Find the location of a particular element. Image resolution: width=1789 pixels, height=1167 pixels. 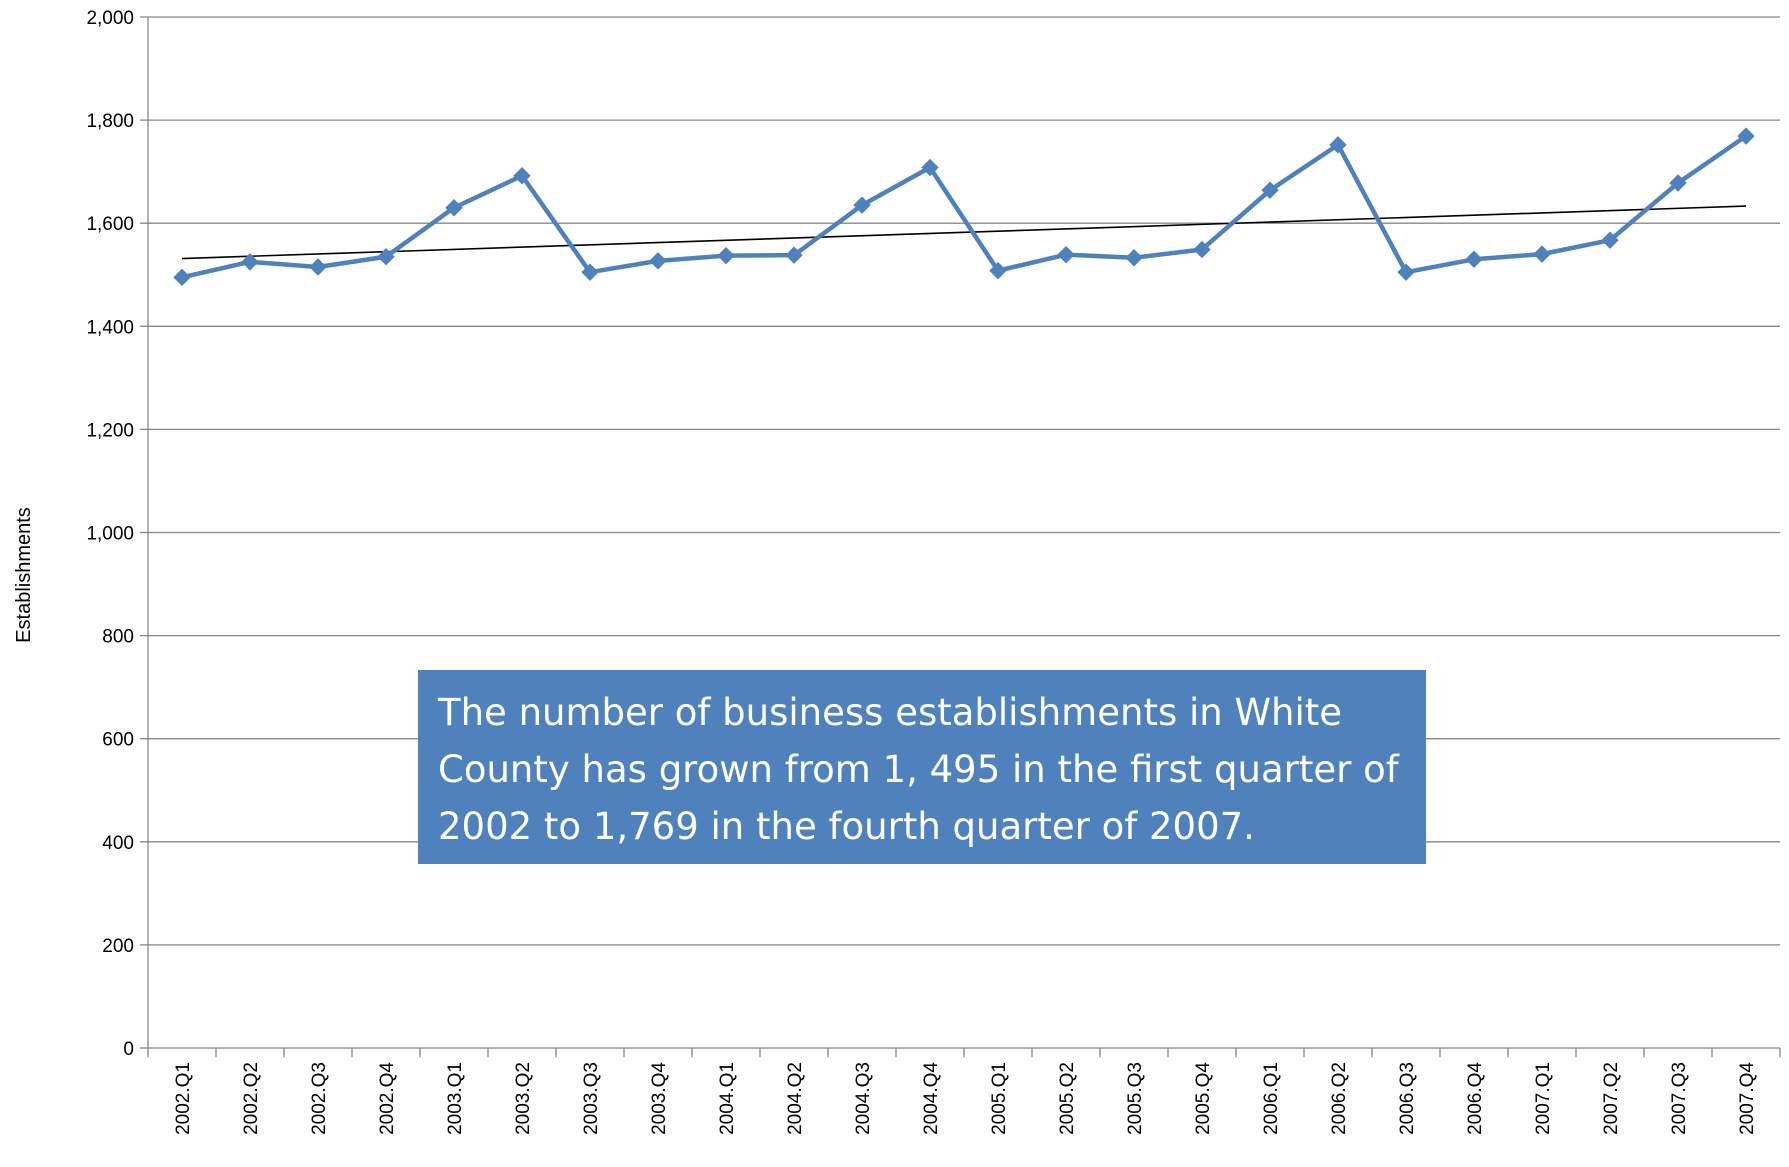

trendline is located at coordinates (964, 232).